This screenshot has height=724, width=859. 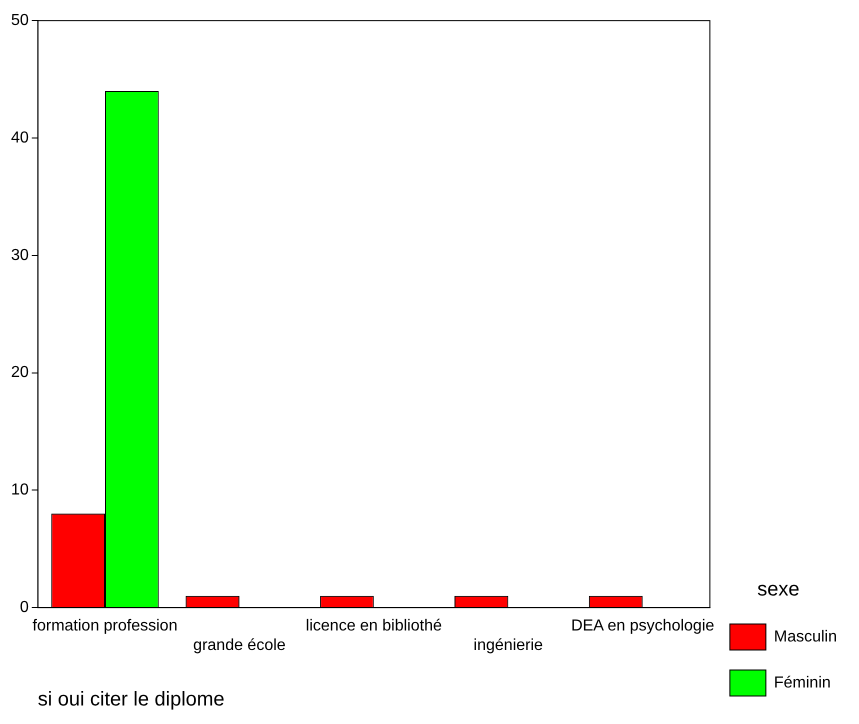 What do you see at coordinates (802, 683) in the screenshot?
I see `legend-label: Féminin` at bounding box center [802, 683].